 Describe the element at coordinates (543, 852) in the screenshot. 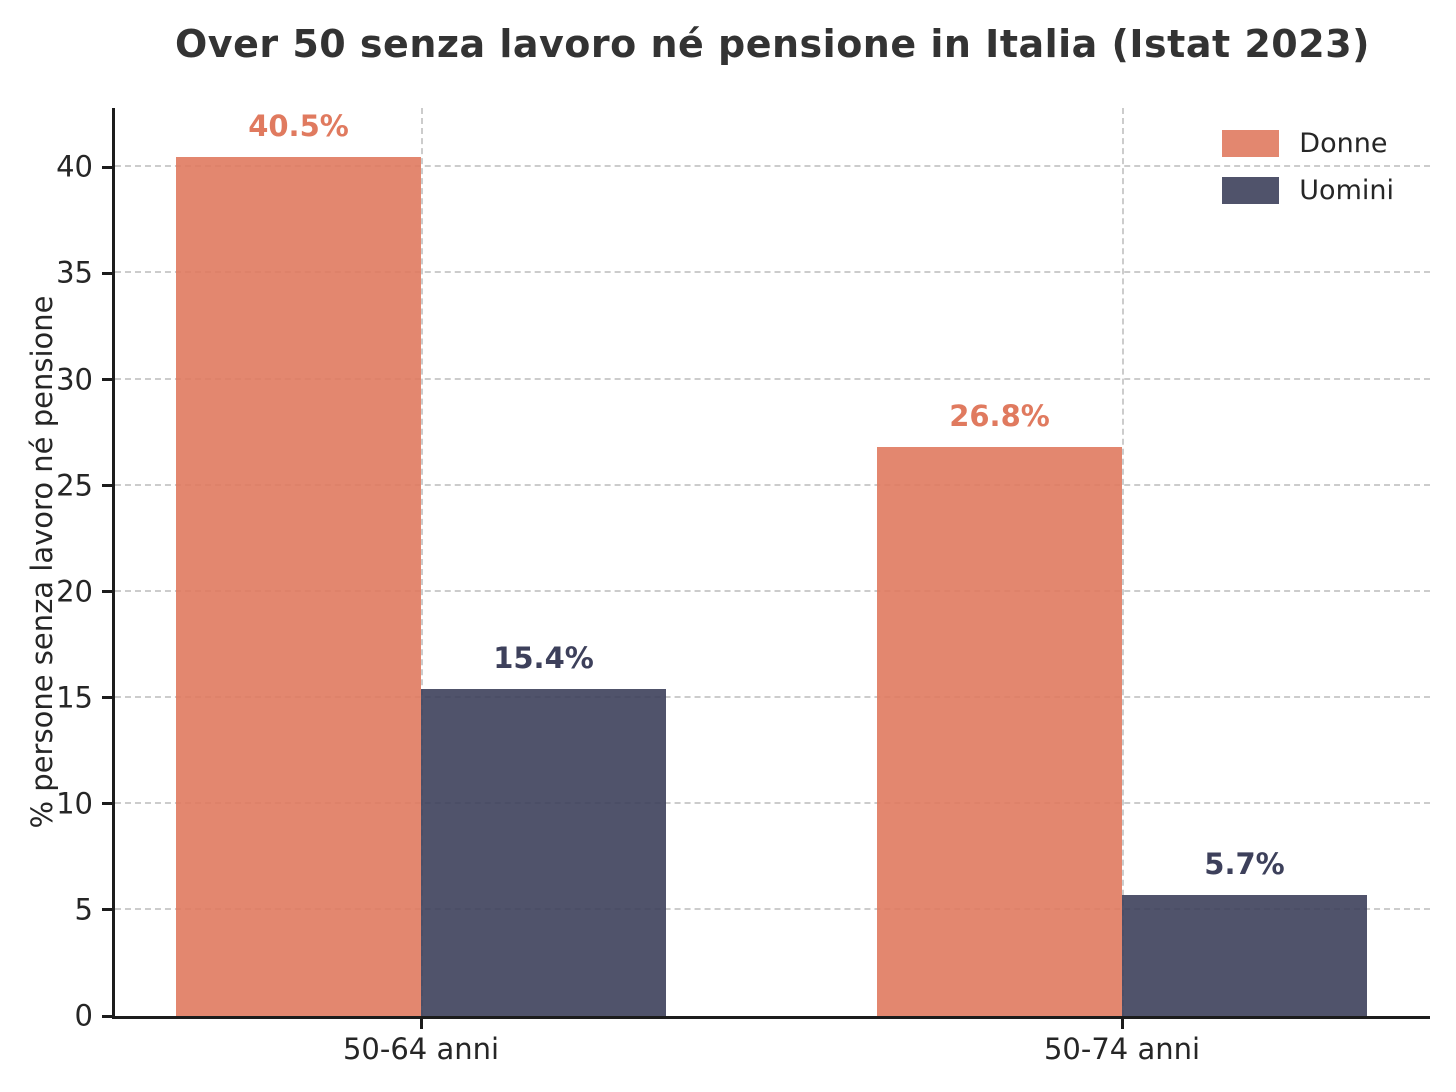

I see `bar-uomini-50-64-anni` at that location.